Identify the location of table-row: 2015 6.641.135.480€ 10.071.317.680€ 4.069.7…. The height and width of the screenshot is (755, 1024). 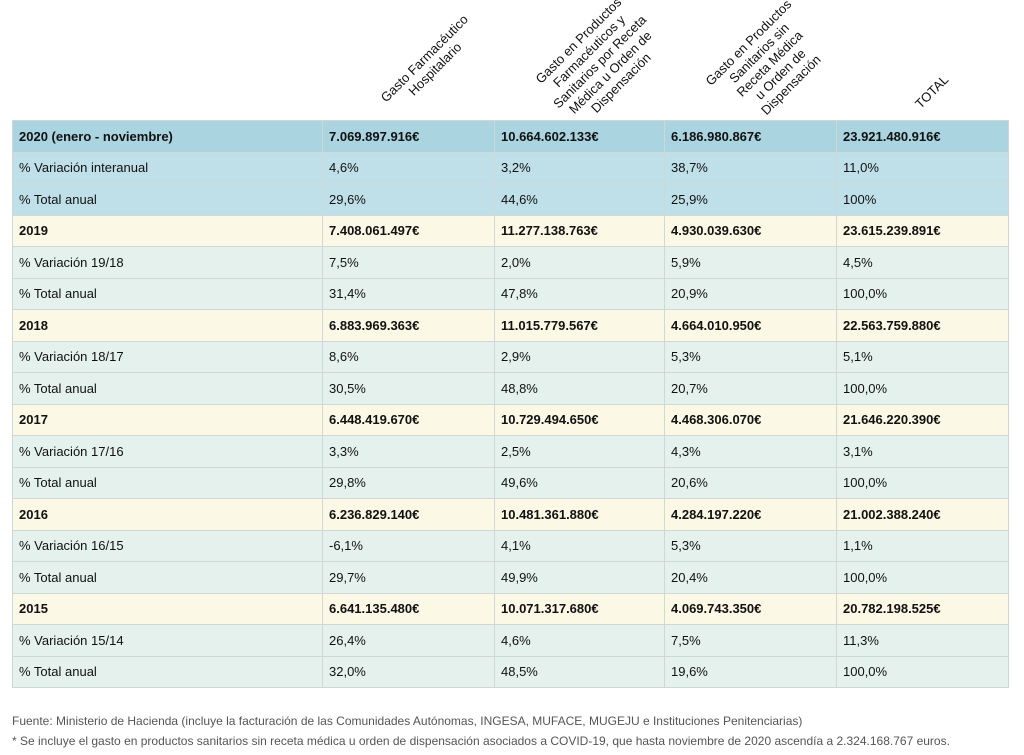
(510, 608).